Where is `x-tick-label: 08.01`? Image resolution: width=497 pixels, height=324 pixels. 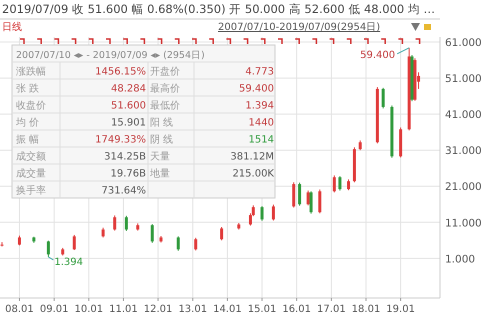
x-tick-label: 08.01 is located at coordinates (19, 309).